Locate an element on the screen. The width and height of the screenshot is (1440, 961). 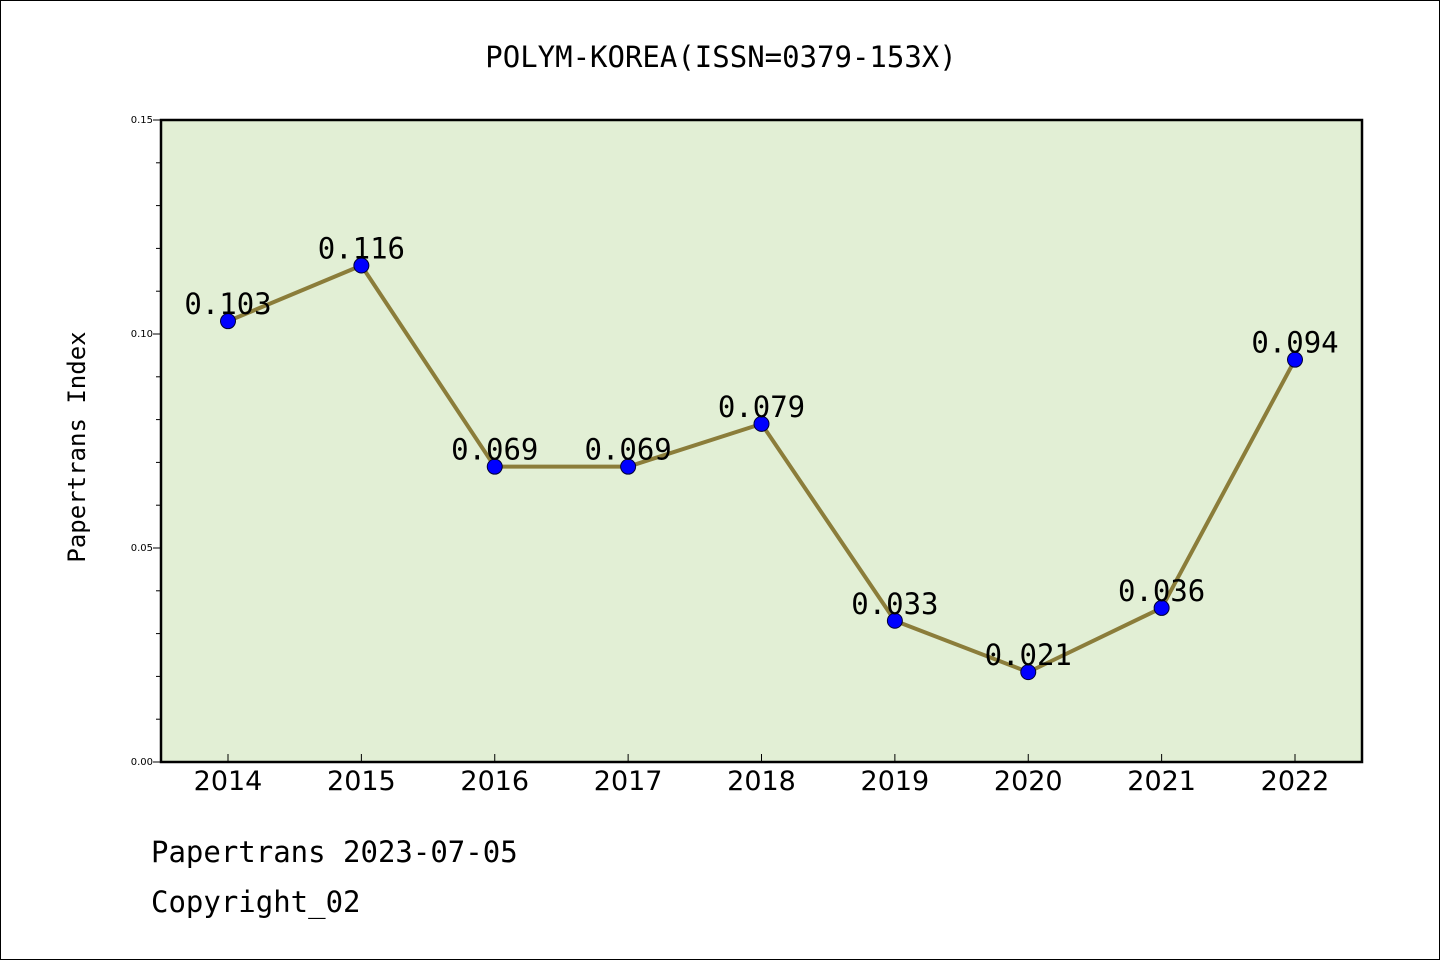
x-tick-label: 2021 is located at coordinates (1161, 781).